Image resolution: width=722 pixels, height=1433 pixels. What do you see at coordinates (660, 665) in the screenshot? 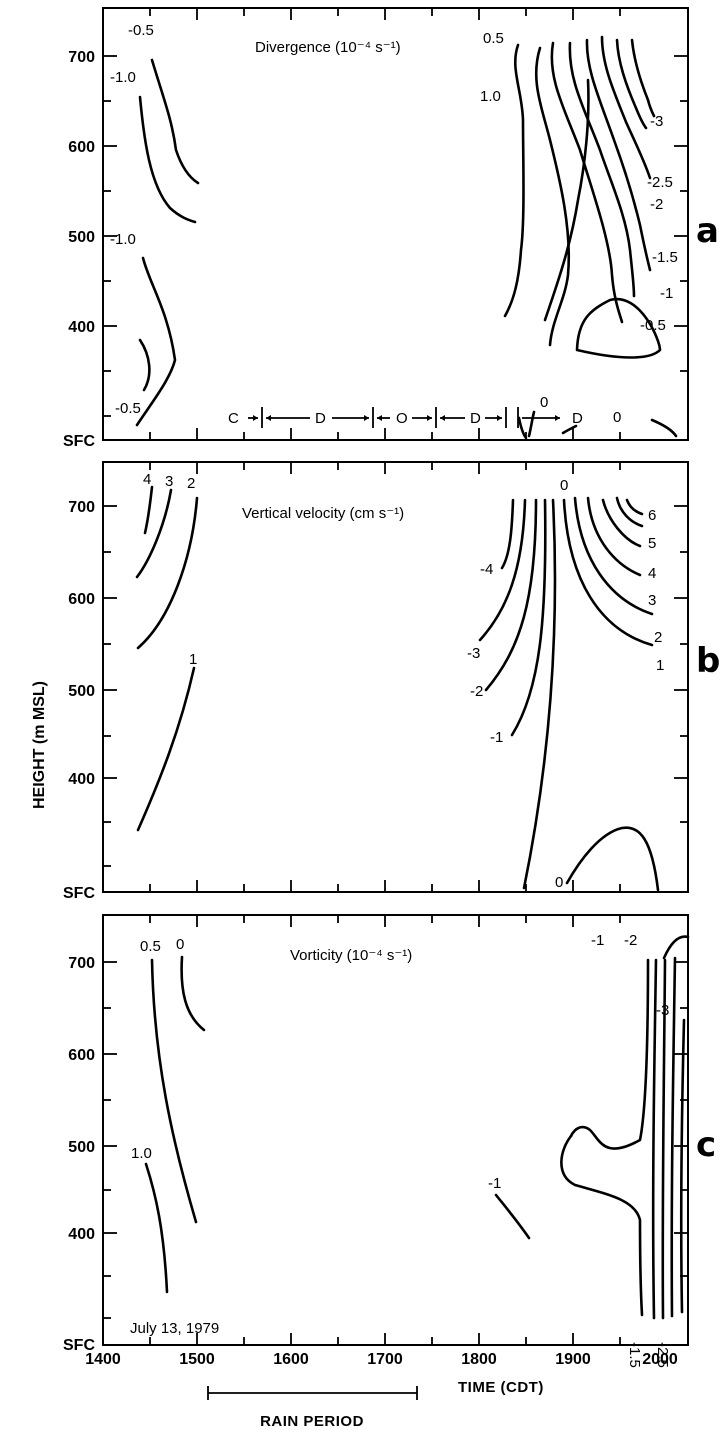
I see `contour-label: 1` at bounding box center [660, 665].